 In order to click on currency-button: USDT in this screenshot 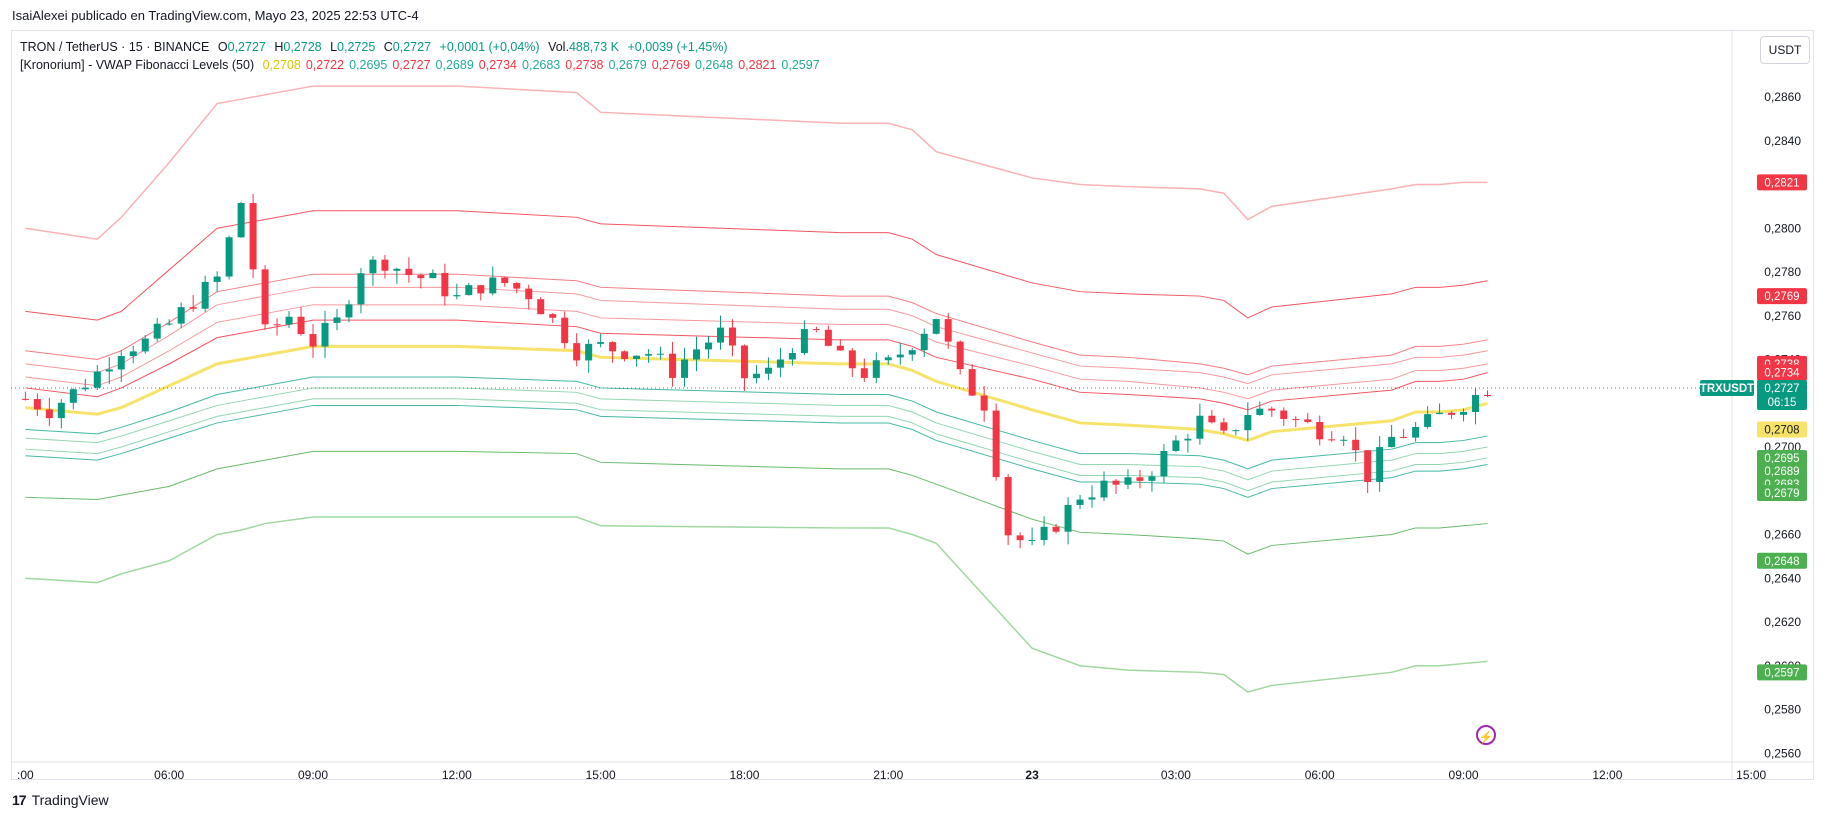, I will do `click(1785, 50)`.